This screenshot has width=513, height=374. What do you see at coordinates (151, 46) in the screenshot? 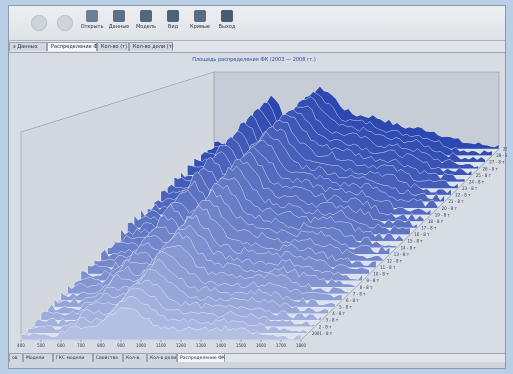
I see `tab-top-3: Кол-во доли (т)` at bounding box center [151, 46].